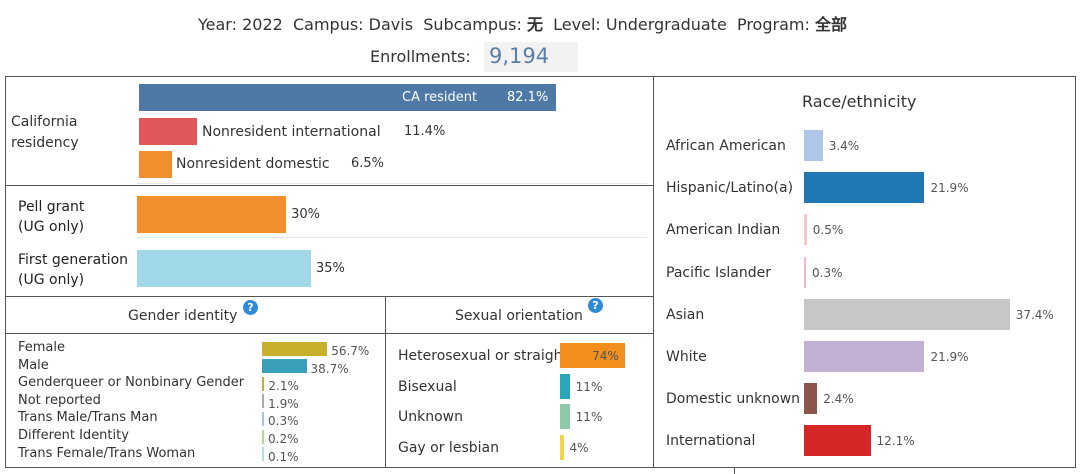  Describe the element at coordinates (579, 447) in the screenshot. I see `orientation-gay-or-lesbian-value: 4%` at that location.